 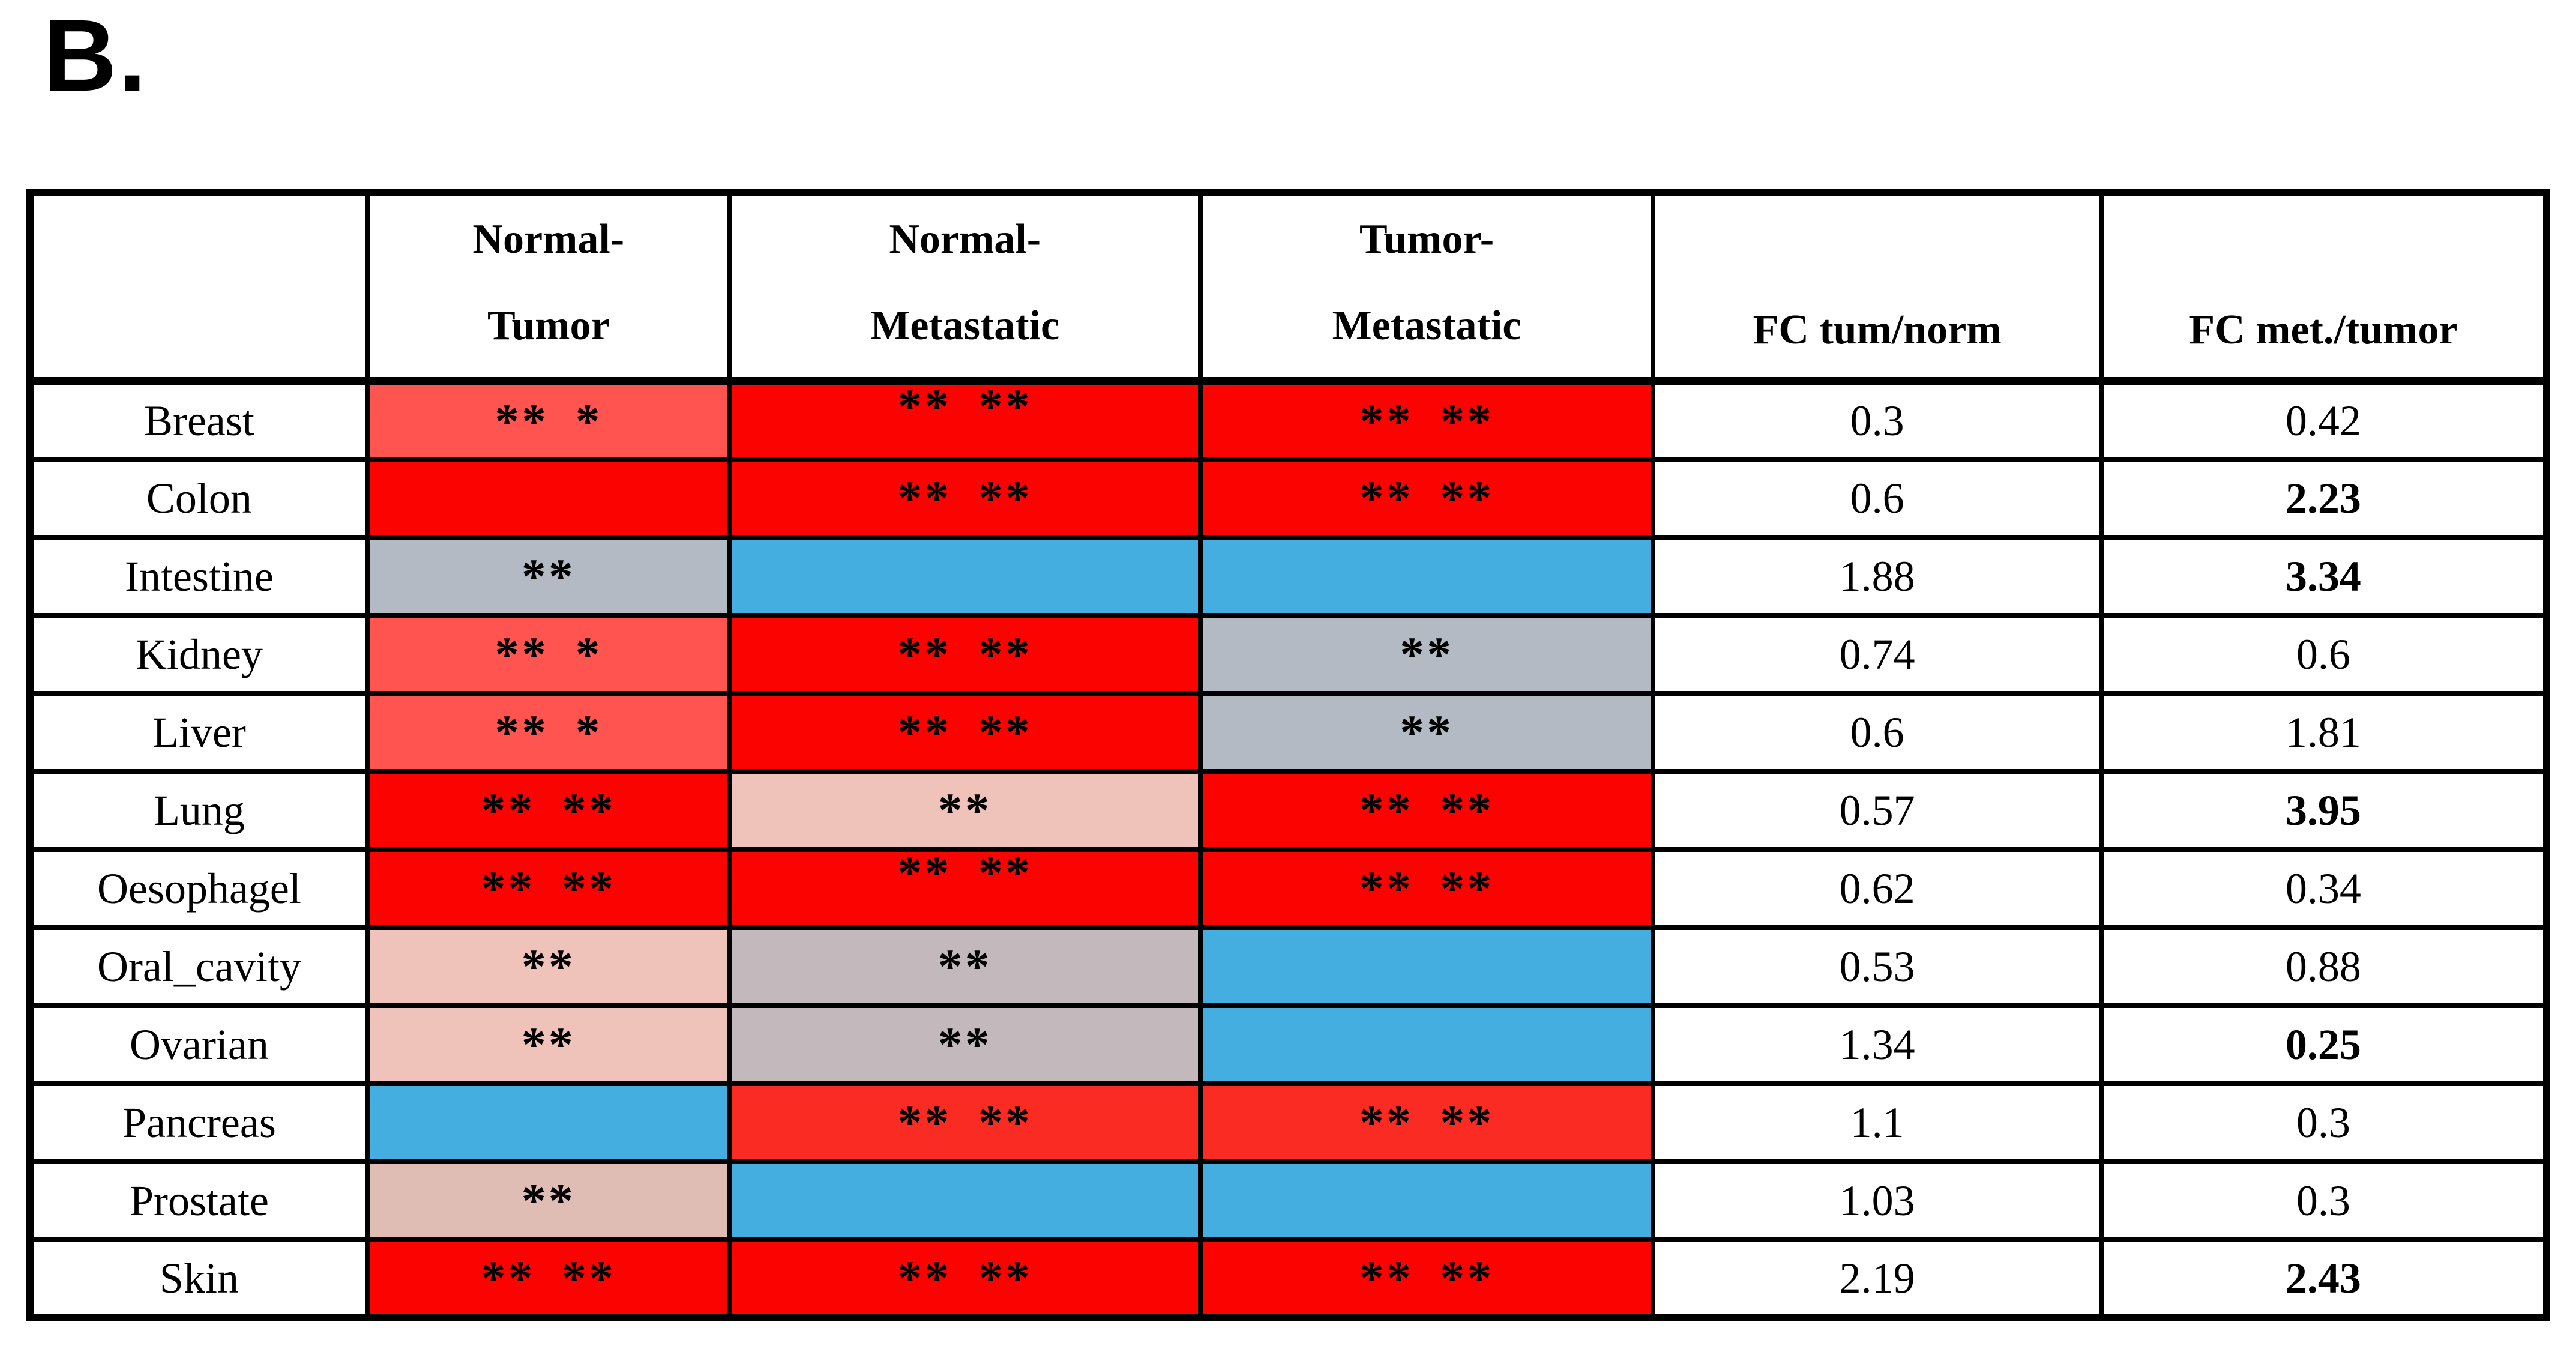 I want to click on table-row: Breast ** * ** ** ** ** 0.3 0.42, so click(x=1289, y=420).